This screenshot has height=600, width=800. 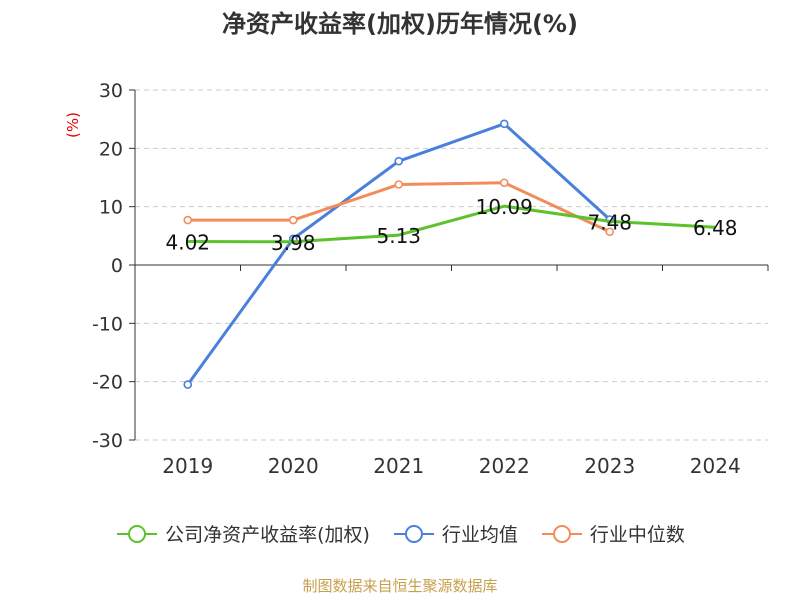 I want to click on legend-item-industry-mean: 行业均值, so click(x=455, y=533).